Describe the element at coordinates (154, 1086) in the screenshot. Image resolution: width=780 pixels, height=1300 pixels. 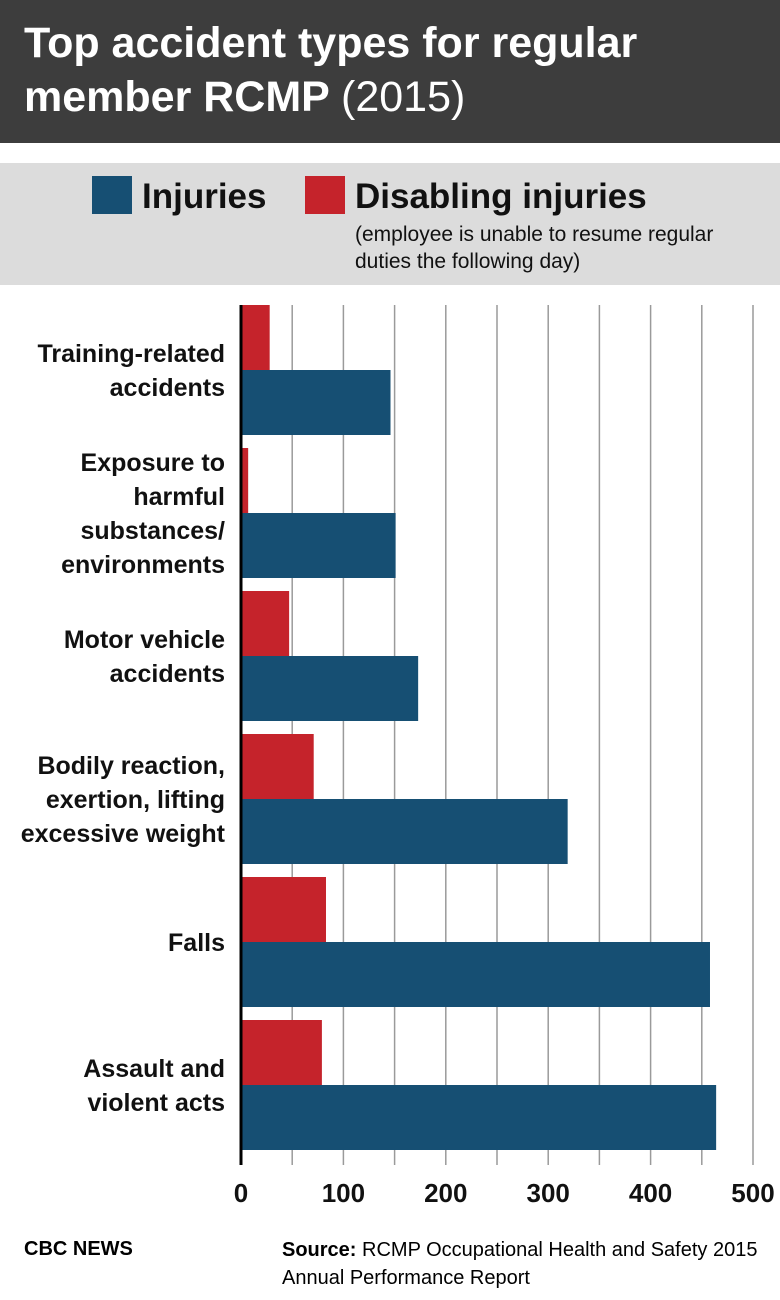
I see `y-tick-label: Assault and violent acts` at that location.